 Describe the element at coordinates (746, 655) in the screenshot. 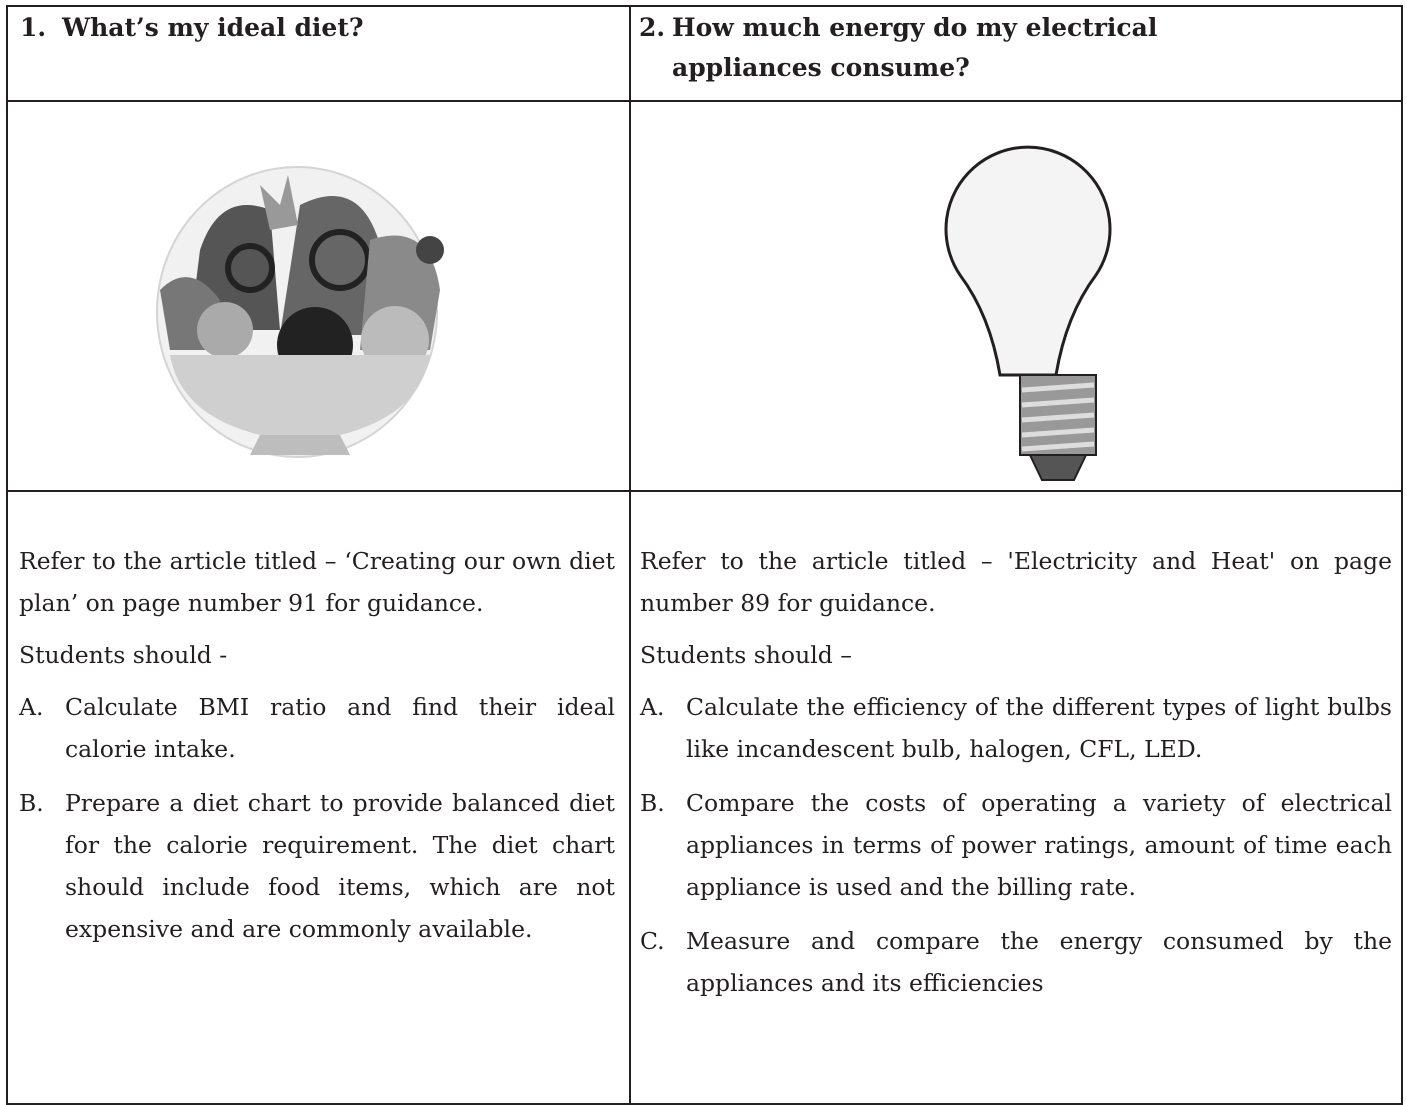

I see `lead-text: Students should –` at that location.